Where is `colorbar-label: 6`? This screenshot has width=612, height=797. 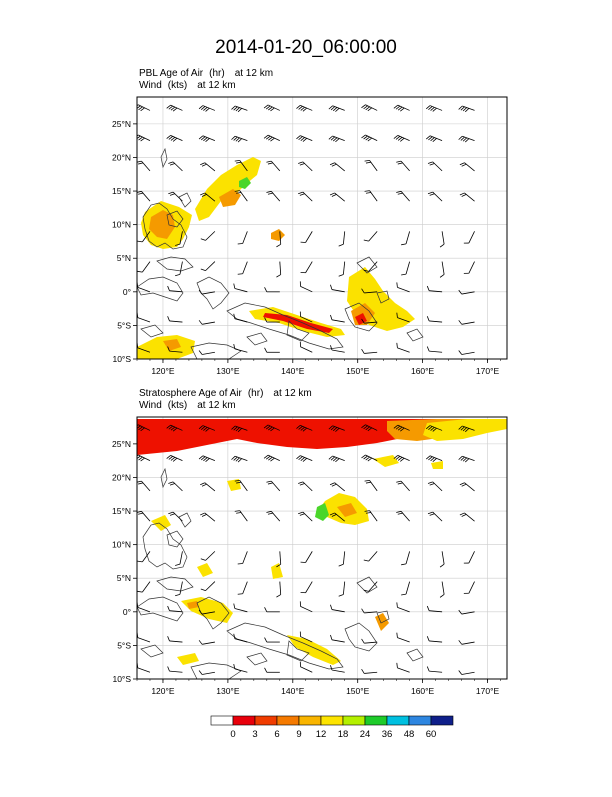 colorbar-label: 6 is located at coordinates (276, 734).